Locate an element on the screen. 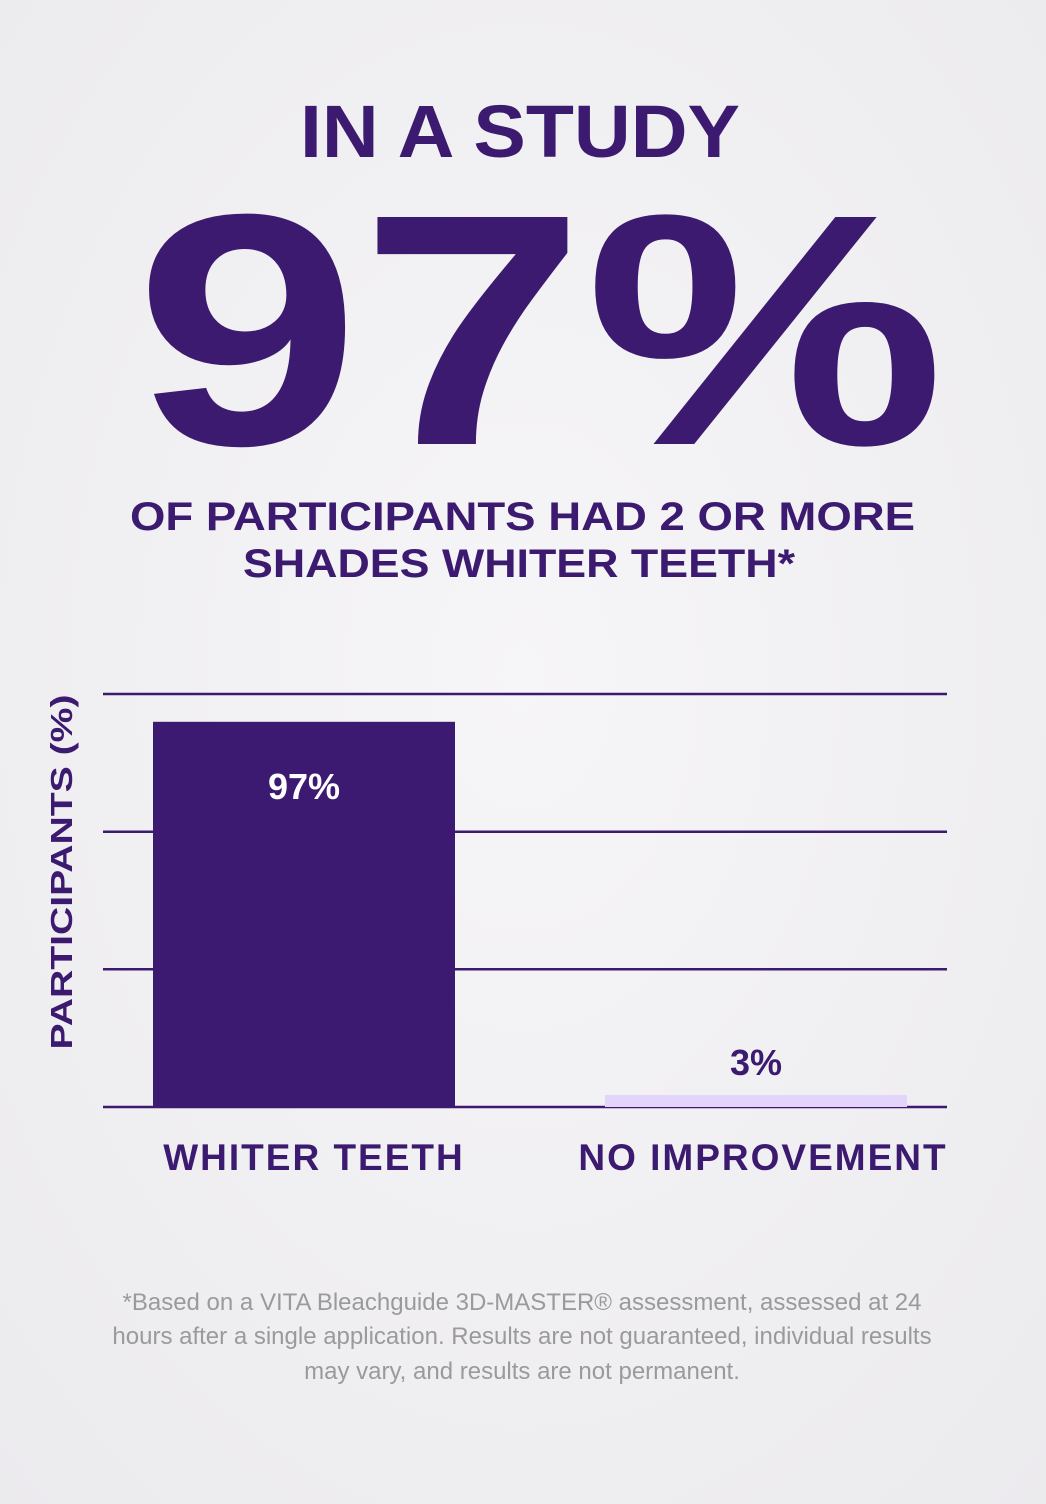 The height and width of the screenshot is (1504, 1046). y-axis-label: PARTICIPANTS (%) is located at coordinates (61, 872).